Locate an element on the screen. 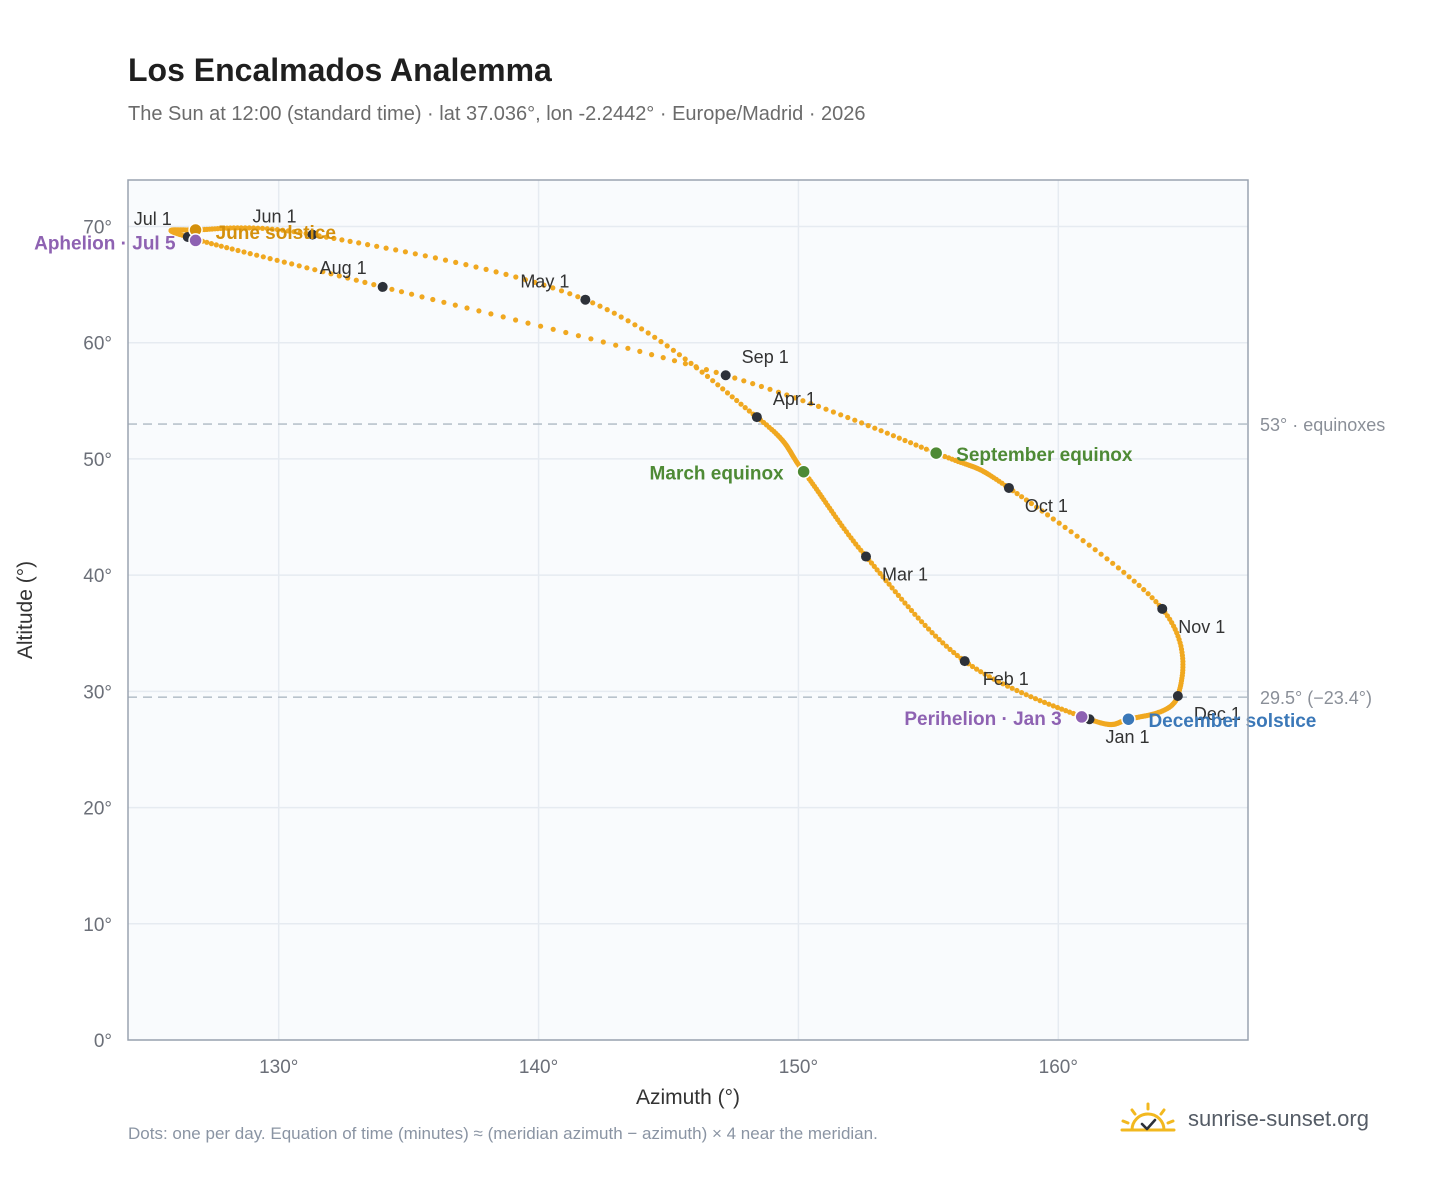  y-tick-label: 70° is located at coordinates (97, 227).